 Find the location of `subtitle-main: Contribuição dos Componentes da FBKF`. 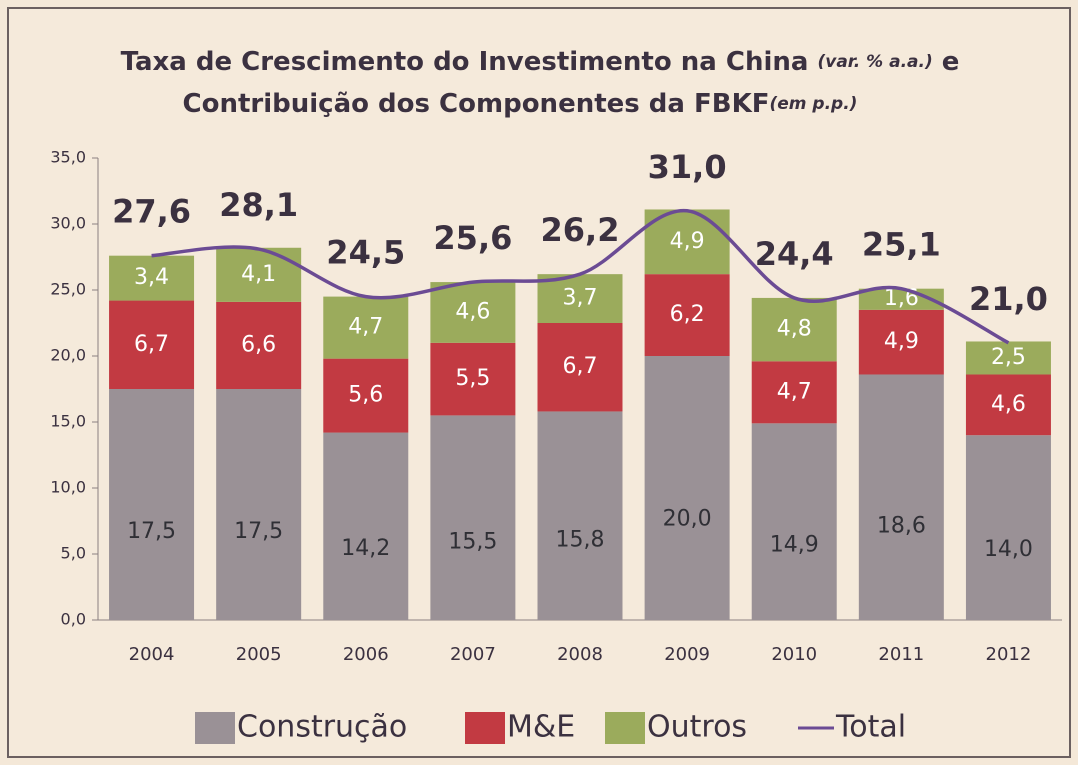

subtitle-main: Contribuição dos Componentes da FBKF is located at coordinates (476, 104).